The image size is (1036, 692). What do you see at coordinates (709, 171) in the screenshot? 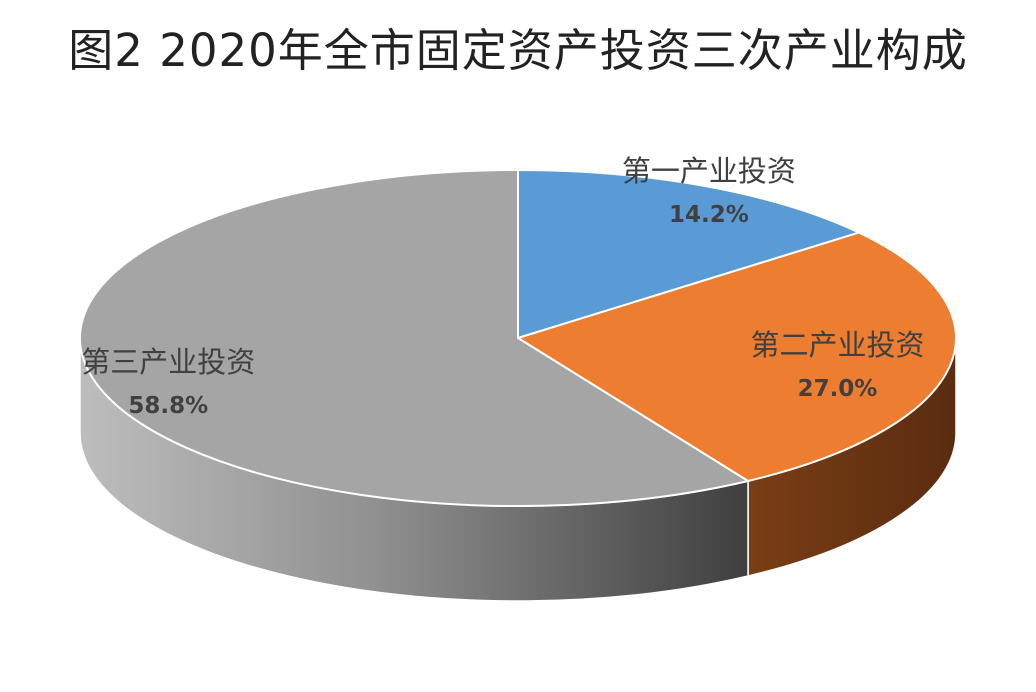
I see `slice-label-primary: 第一产业投资` at bounding box center [709, 171].